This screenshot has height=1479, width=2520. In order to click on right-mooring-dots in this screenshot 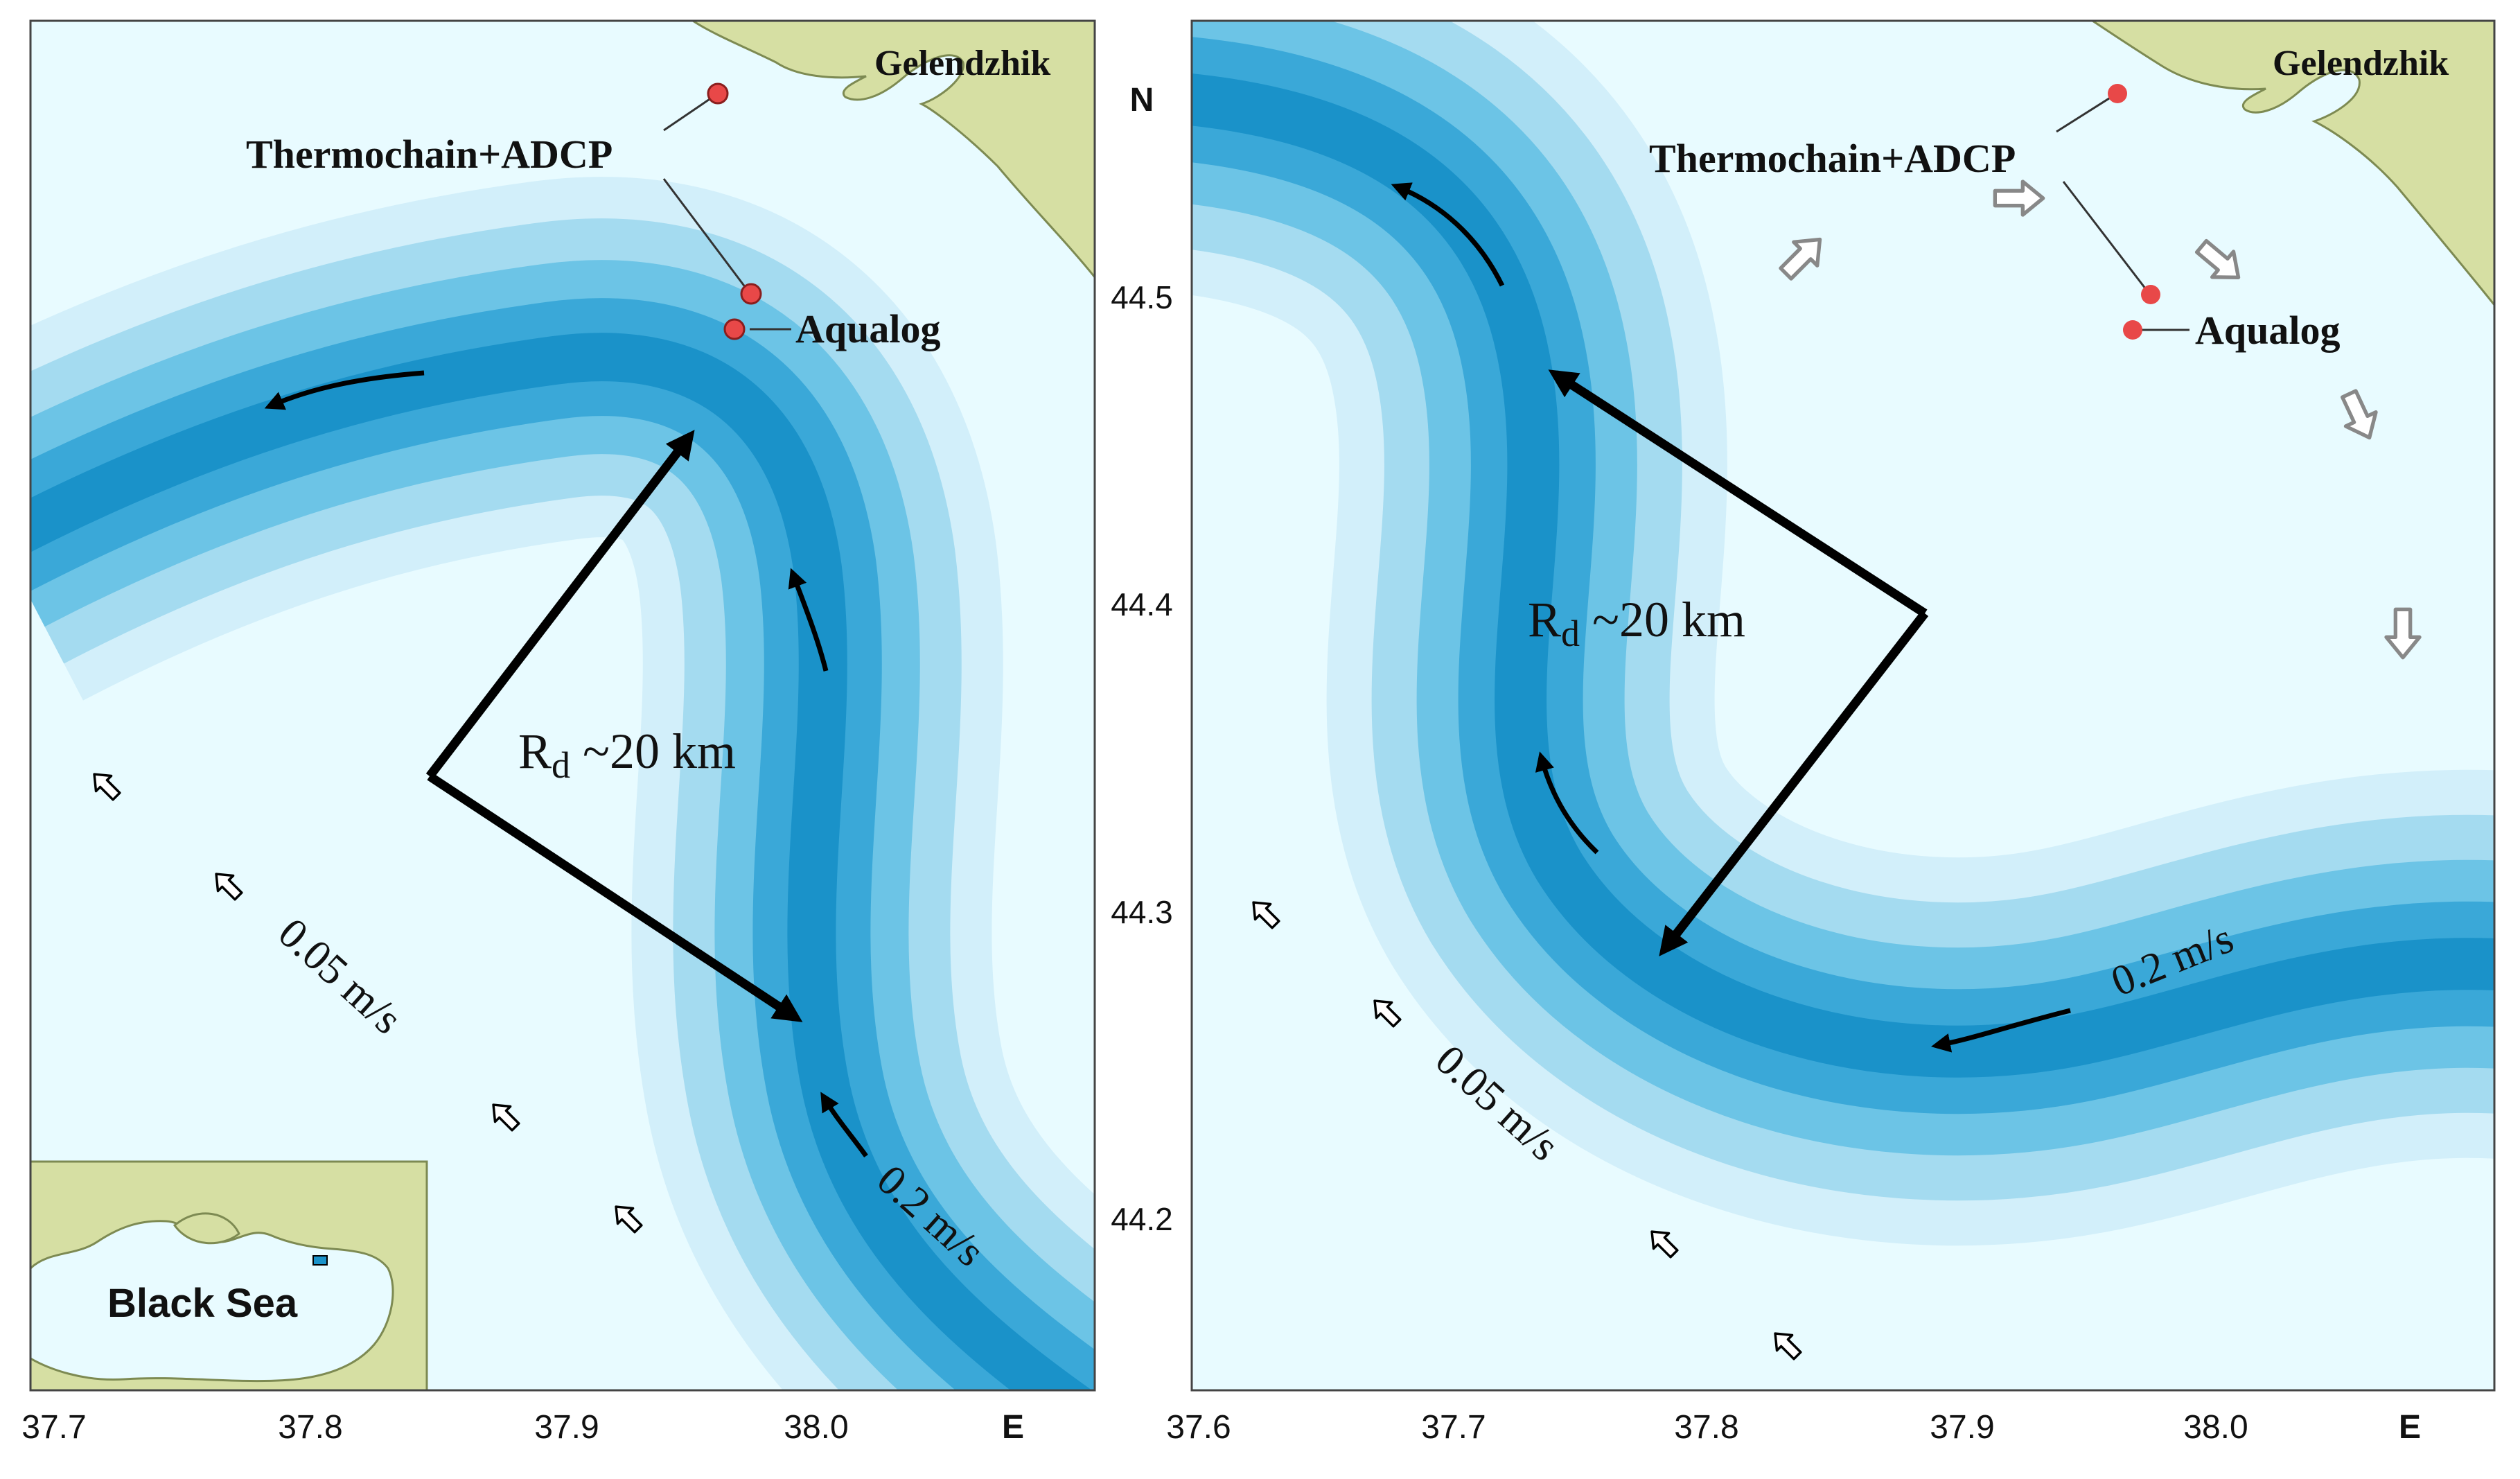, I will do `click(2134, 212)`.